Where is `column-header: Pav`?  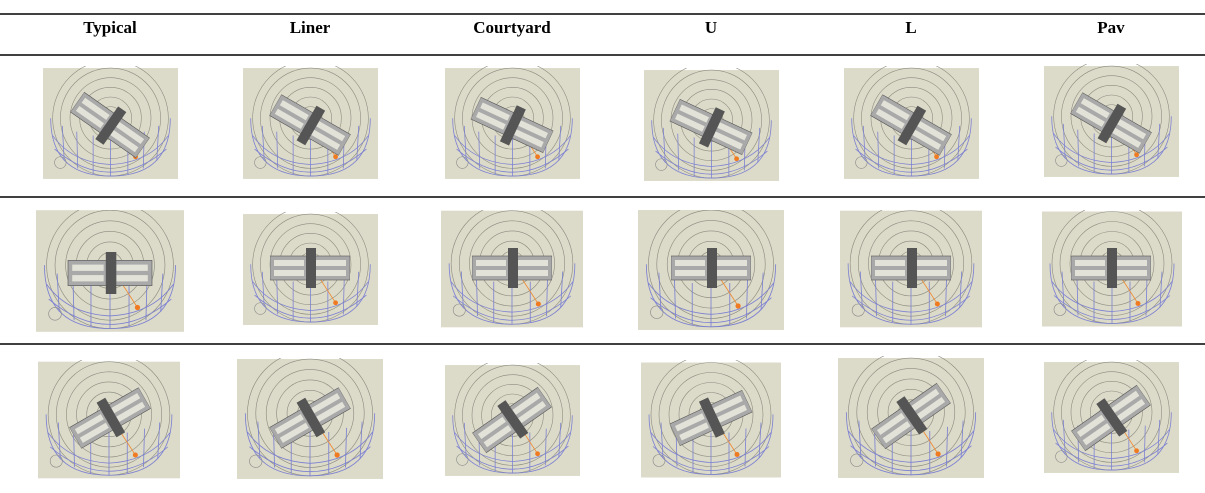
column-header: Pav is located at coordinates (1111, 27).